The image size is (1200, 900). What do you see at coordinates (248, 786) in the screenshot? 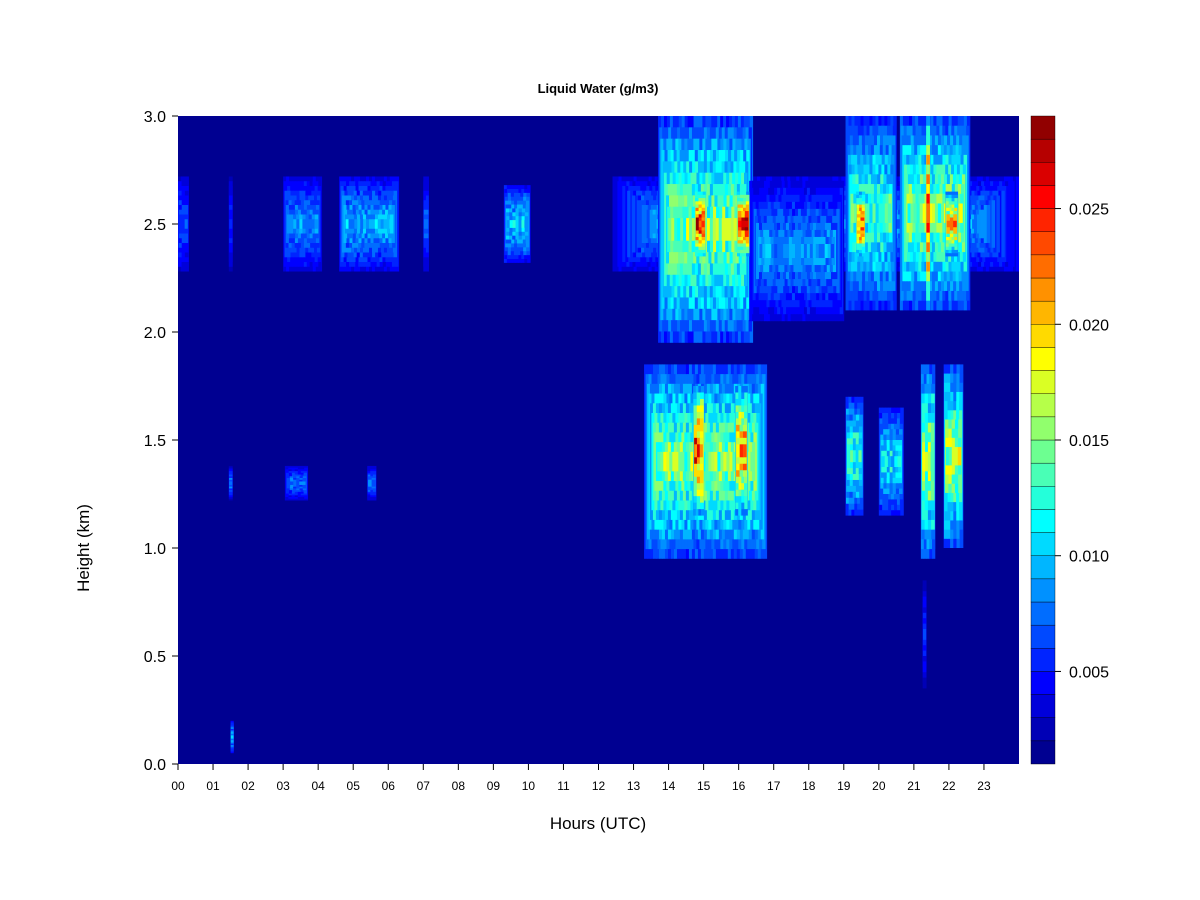
I see `x-tick-label: 02` at bounding box center [248, 786].